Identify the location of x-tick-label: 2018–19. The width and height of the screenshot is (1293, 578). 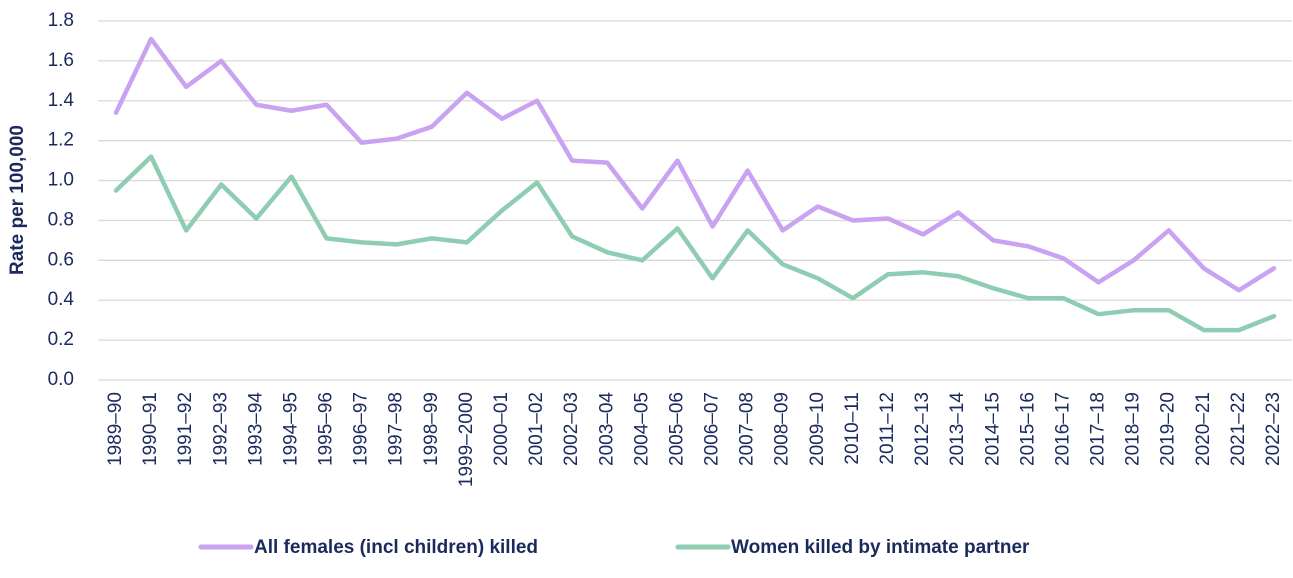
(1133, 429).